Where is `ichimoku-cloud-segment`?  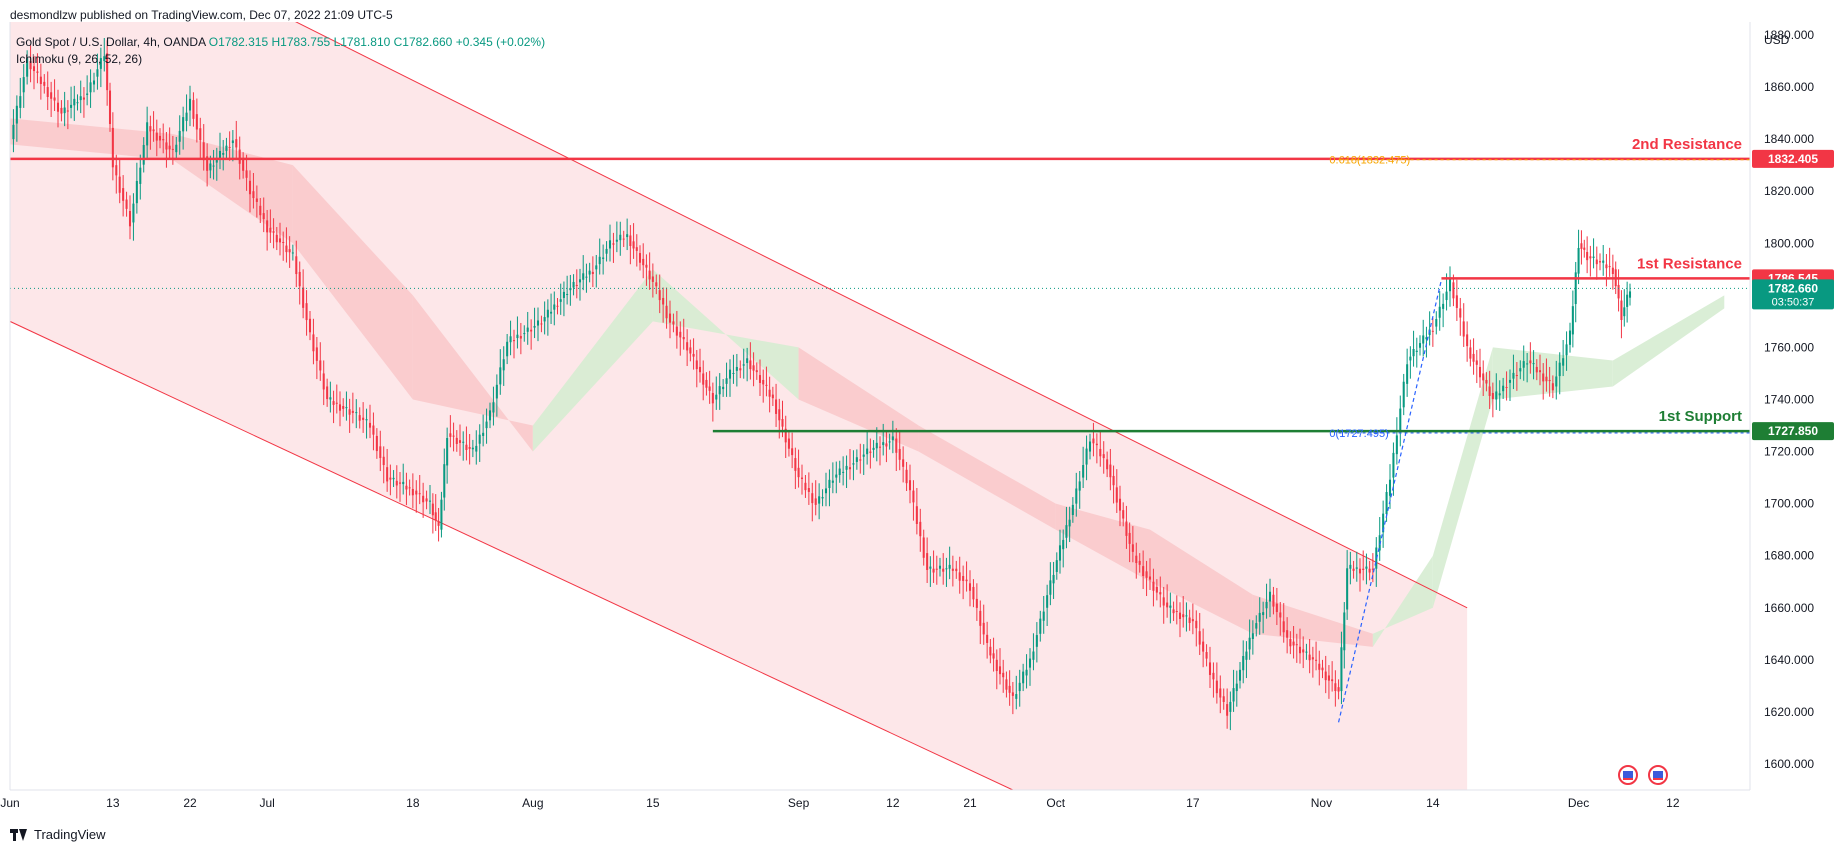 ichimoku-cloud-segment is located at coordinates (725, 334).